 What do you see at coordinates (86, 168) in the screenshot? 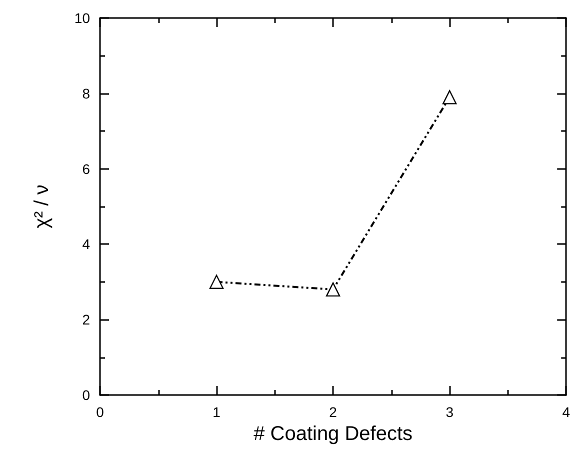
I see `y-tick-label: 6` at bounding box center [86, 168].